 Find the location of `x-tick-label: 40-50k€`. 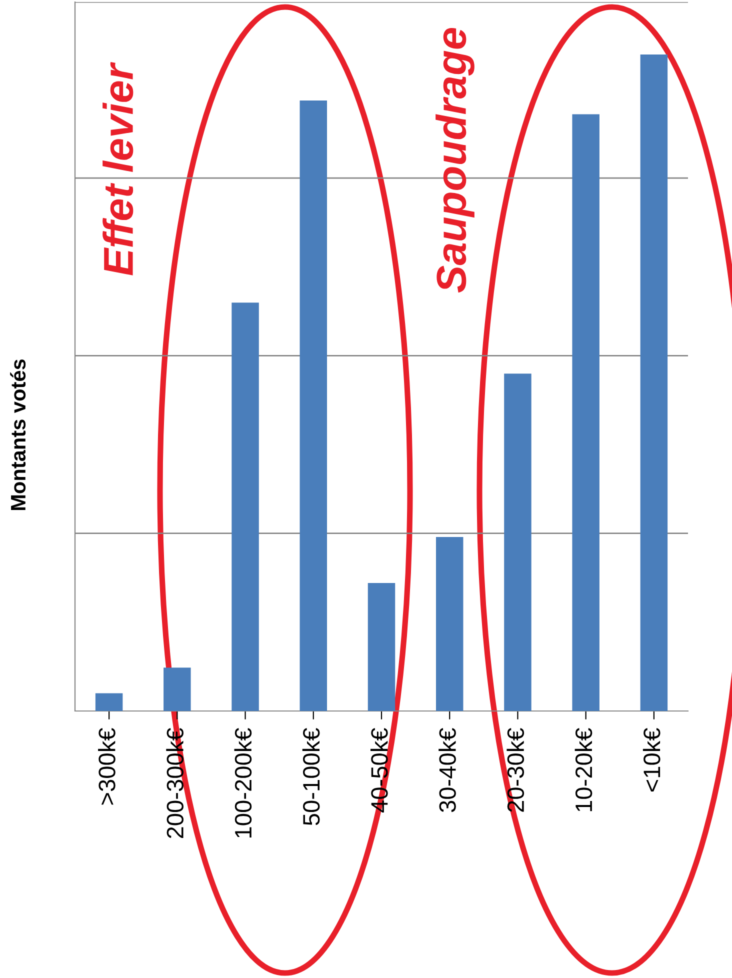

x-tick-label: 40-50k€ is located at coordinates (379, 770).